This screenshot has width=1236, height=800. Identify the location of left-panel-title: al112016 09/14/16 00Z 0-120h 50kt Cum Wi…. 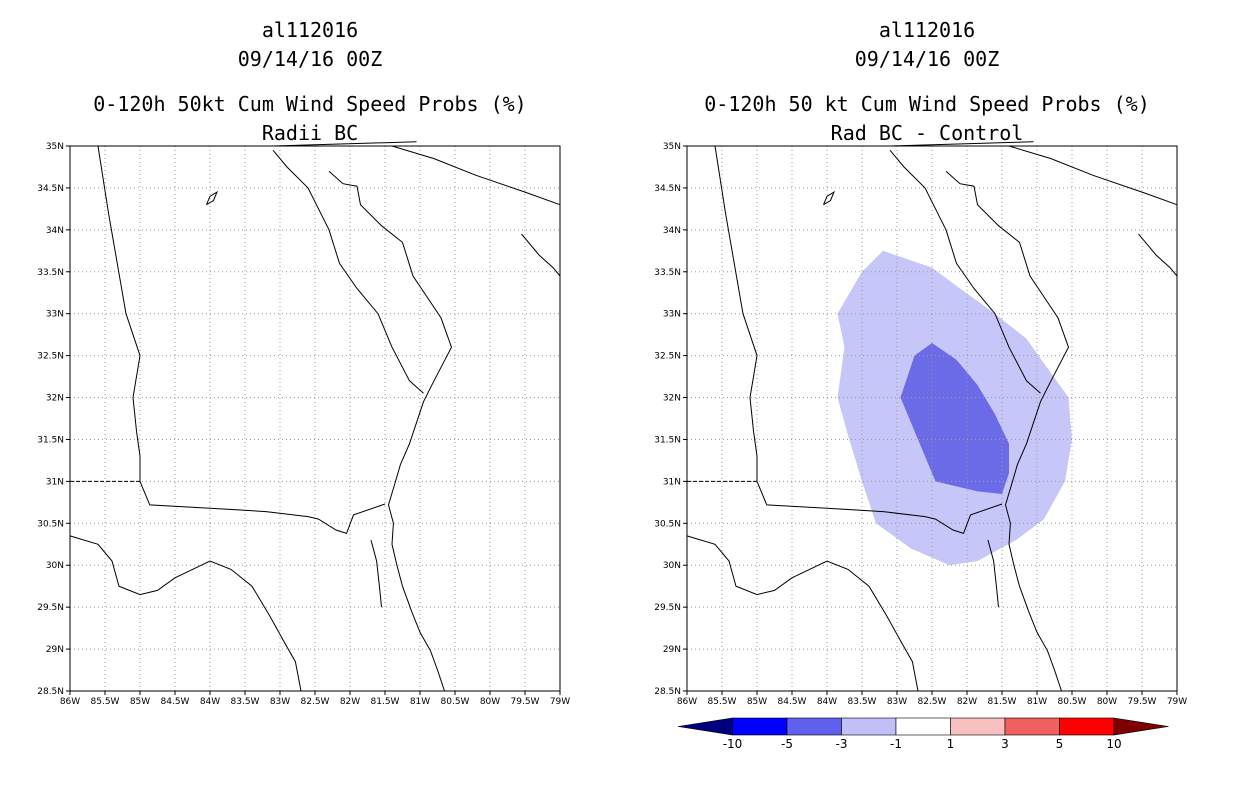
(310, 82).